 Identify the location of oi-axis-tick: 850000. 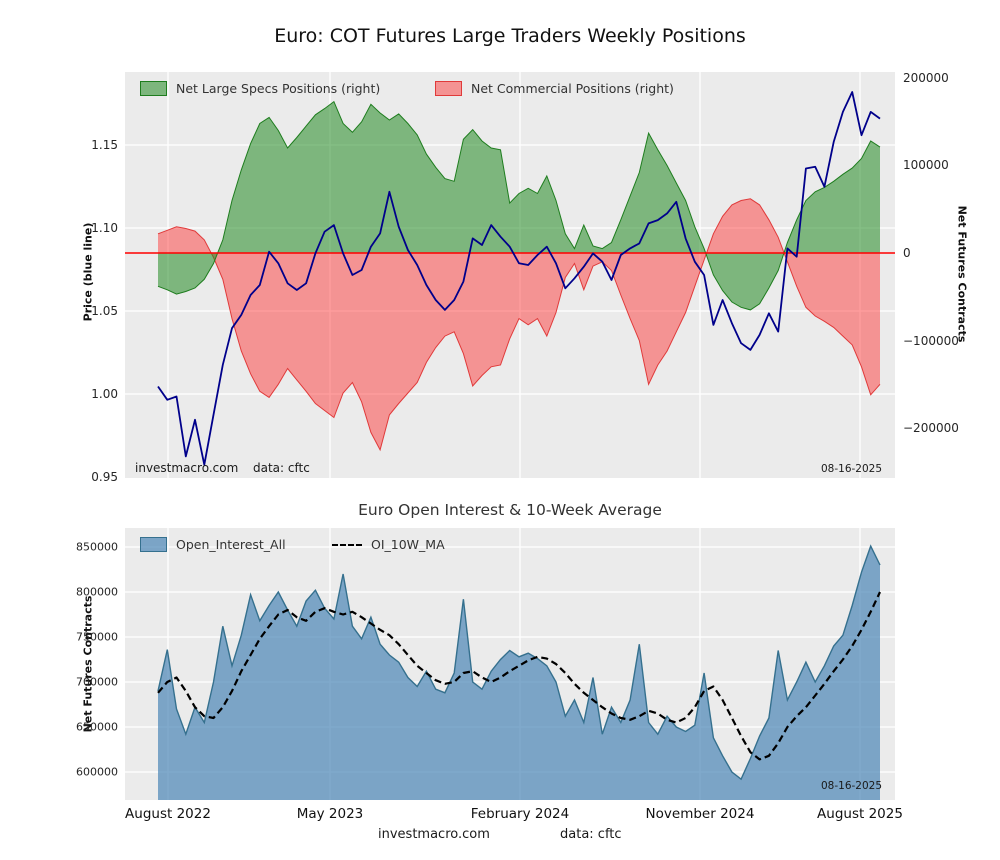
(97, 547).